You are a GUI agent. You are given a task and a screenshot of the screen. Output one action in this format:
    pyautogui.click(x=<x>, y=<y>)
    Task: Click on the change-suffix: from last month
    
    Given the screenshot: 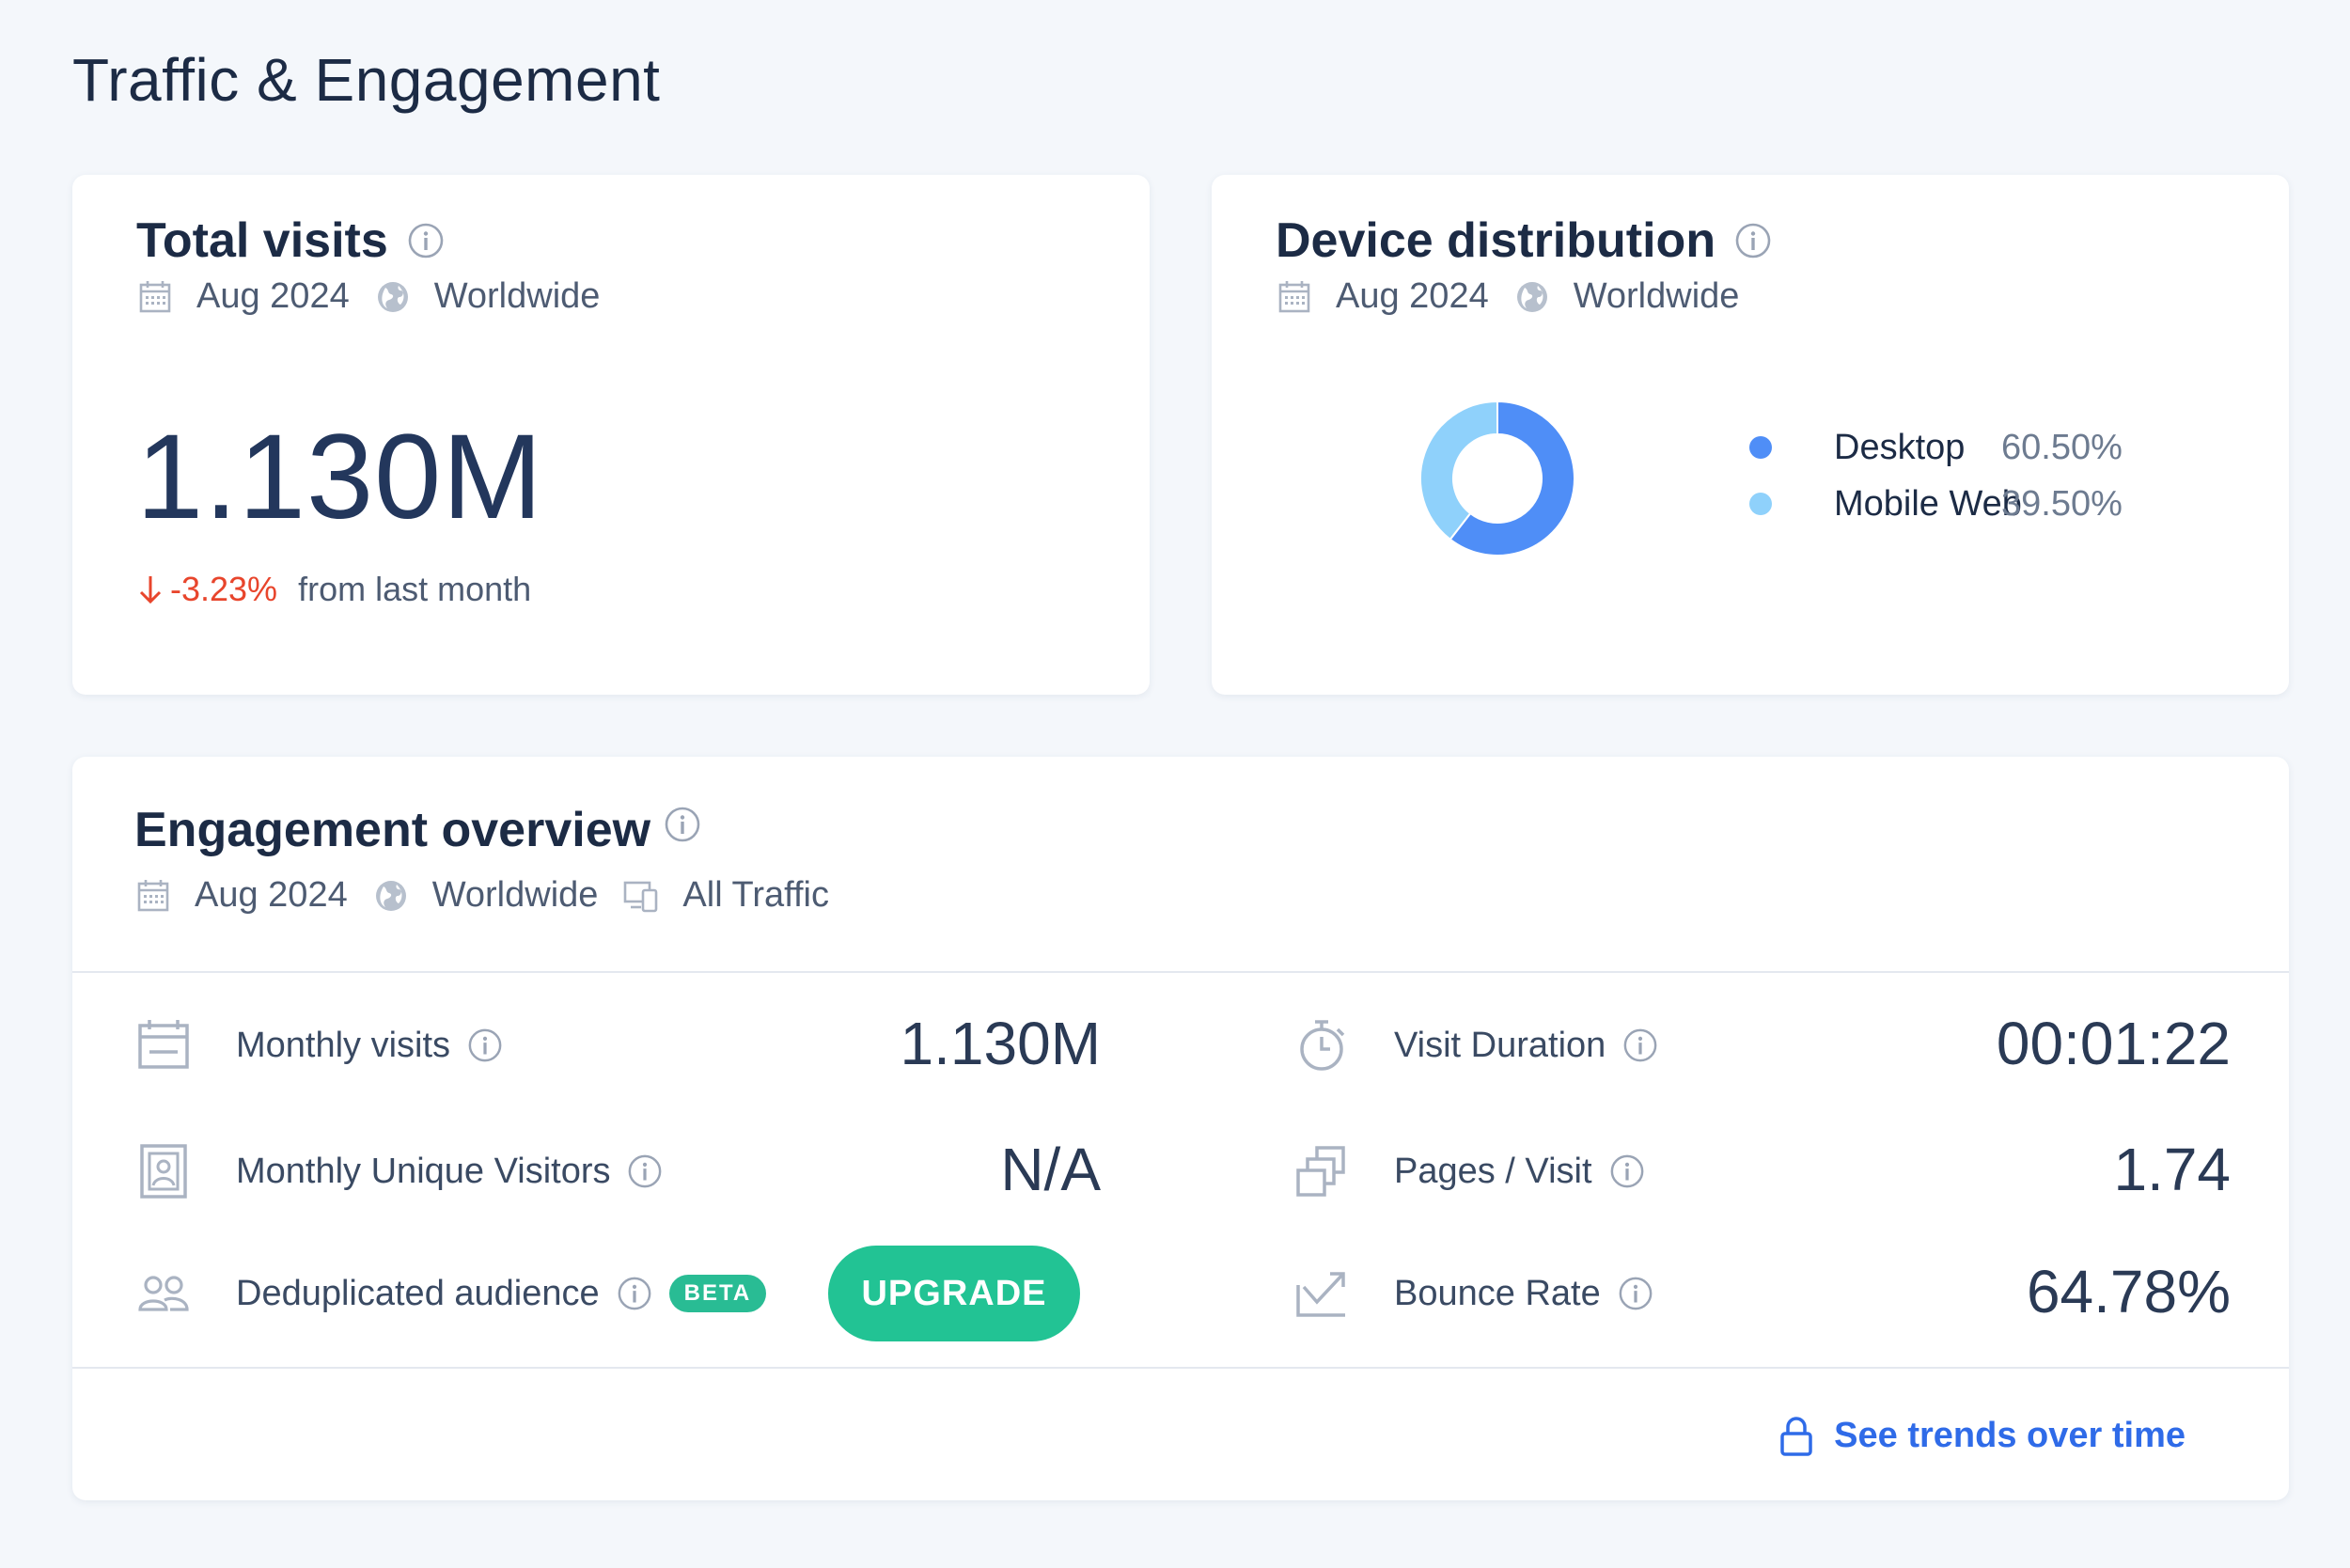 What is the action you would take?
    pyautogui.click(x=415, y=589)
    